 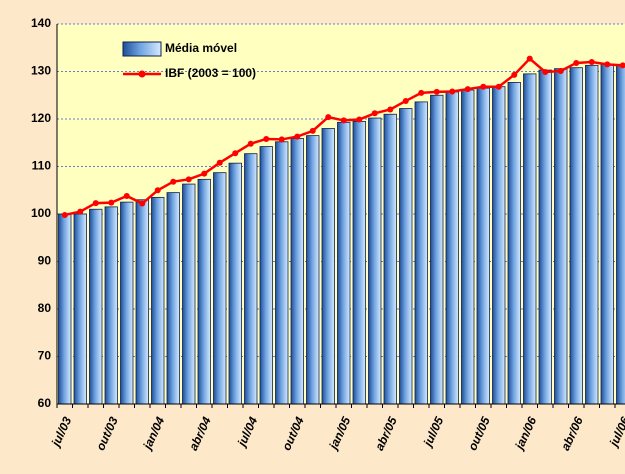 What do you see at coordinates (41, 71) in the screenshot?
I see `y-tick-label: 130` at bounding box center [41, 71].